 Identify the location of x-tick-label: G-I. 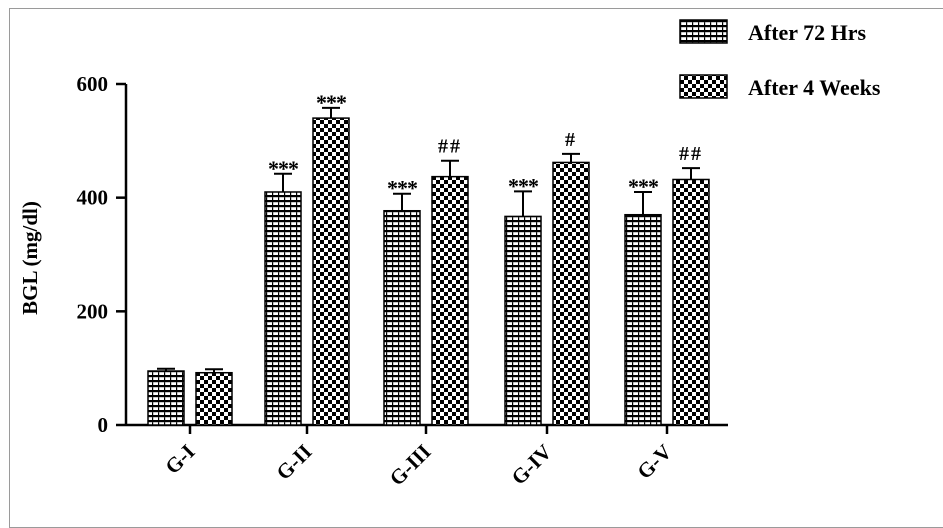
(179, 459).